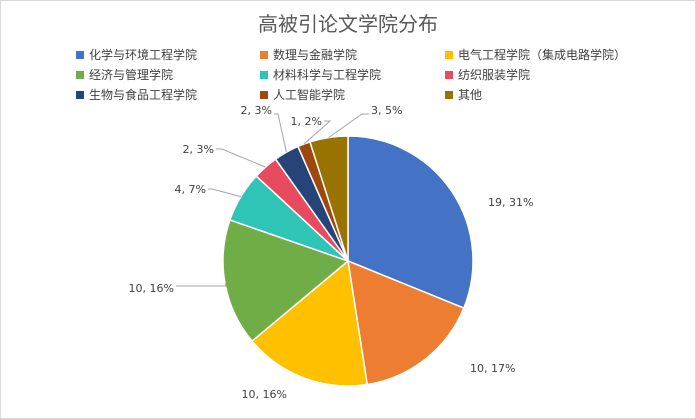  Describe the element at coordinates (143, 55) in the screenshot. I see `legend-label: 化学与环境工程学院` at that location.